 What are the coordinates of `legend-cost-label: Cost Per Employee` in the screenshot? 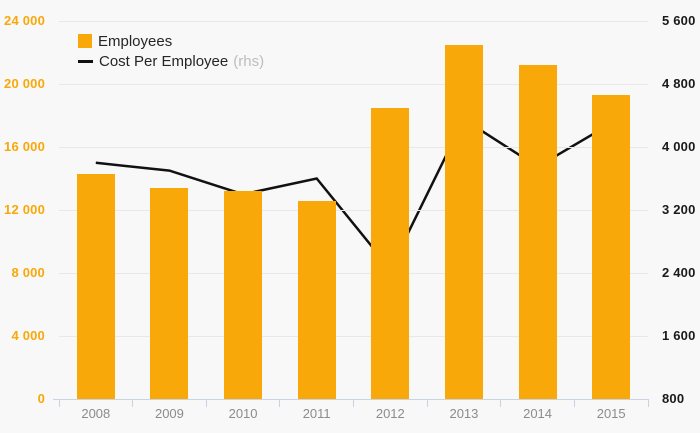 It's located at (164, 61).